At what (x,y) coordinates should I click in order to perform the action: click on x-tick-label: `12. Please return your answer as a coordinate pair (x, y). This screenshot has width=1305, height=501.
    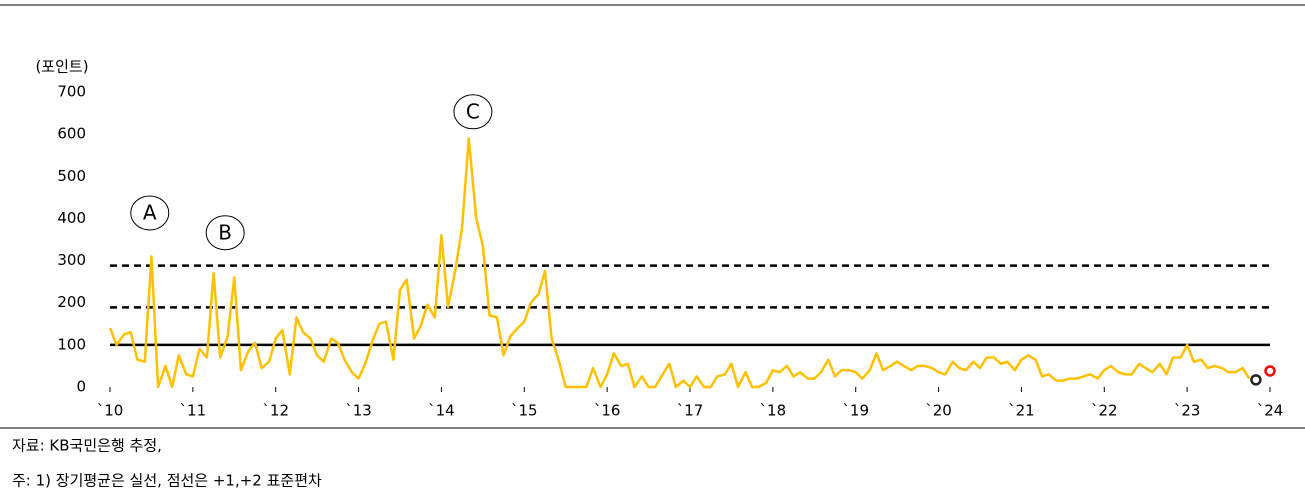
    Looking at the image, I should click on (275, 411).